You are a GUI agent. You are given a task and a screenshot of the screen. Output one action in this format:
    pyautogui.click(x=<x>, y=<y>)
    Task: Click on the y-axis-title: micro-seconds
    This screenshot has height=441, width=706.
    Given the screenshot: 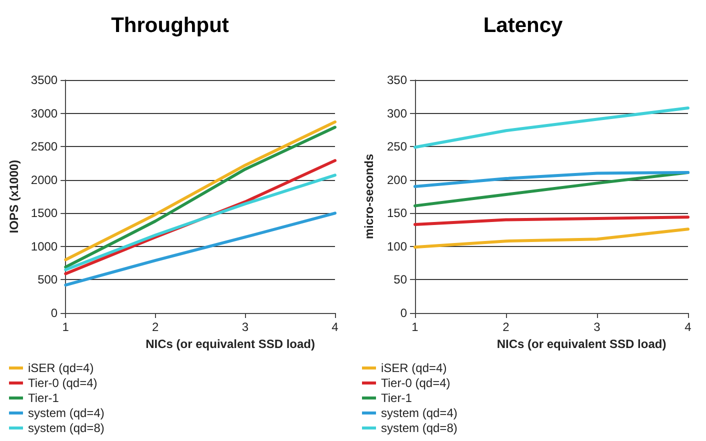 What is the action you would take?
    pyautogui.click(x=369, y=196)
    